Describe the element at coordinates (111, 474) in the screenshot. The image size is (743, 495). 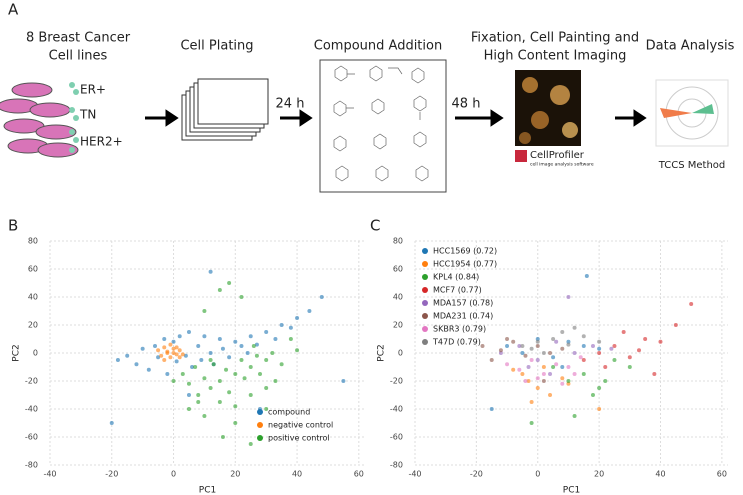
I see `x-tick-label: -20` at that location.